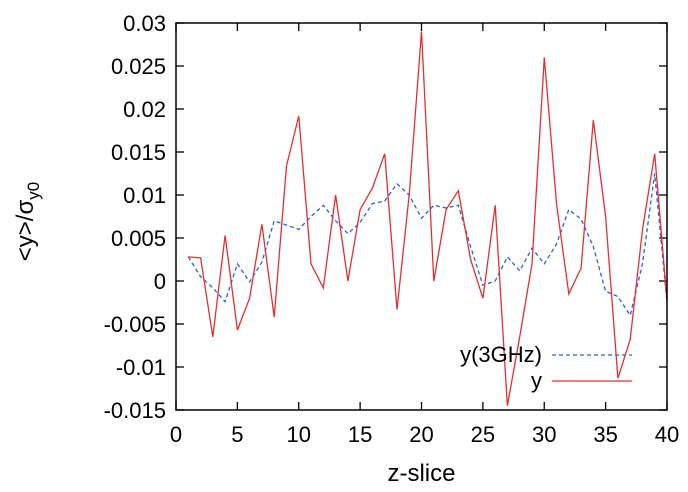 Image resolution: width=688 pixels, height=492 pixels. I want to click on y-axis-label-subscript: y0, so click(33, 191).